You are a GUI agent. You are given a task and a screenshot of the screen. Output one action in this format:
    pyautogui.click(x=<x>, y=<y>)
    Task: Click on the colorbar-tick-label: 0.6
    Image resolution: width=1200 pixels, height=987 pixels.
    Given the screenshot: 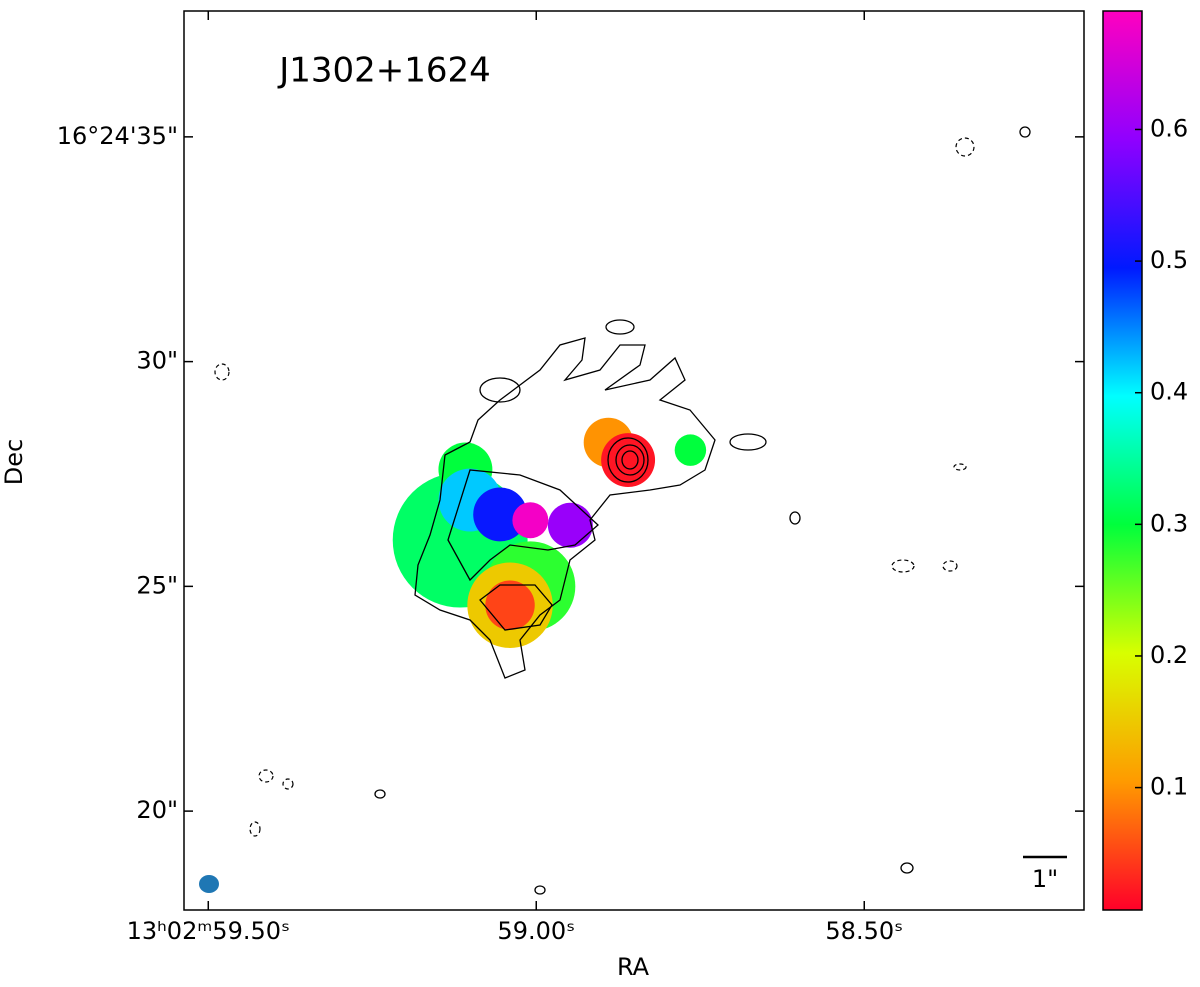 What is the action you would take?
    pyautogui.click(x=1169, y=128)
    